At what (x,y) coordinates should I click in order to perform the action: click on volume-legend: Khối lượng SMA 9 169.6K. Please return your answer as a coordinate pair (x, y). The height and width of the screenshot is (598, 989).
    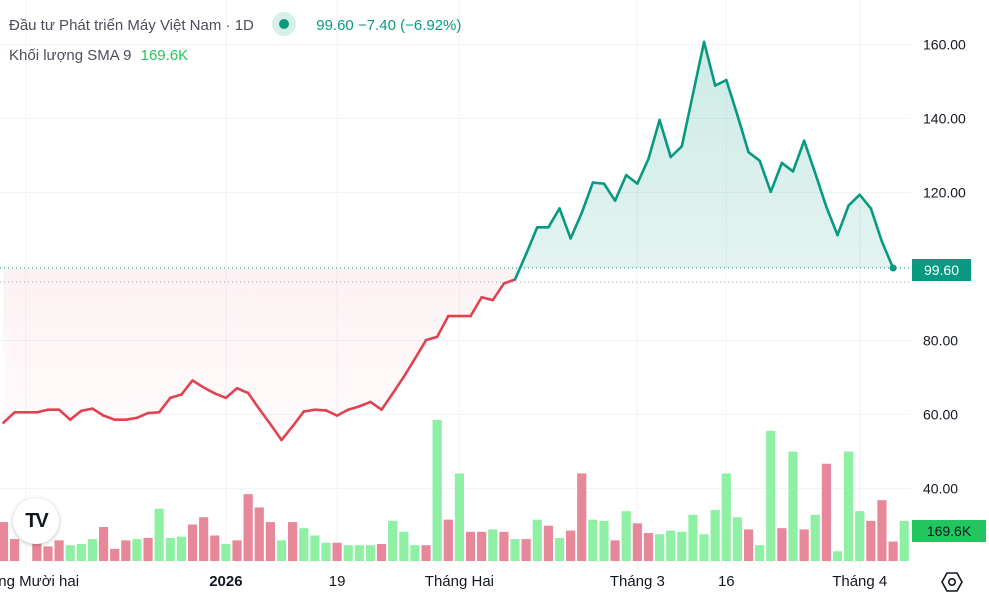
    Looking at the image, I should click on (98, 55).